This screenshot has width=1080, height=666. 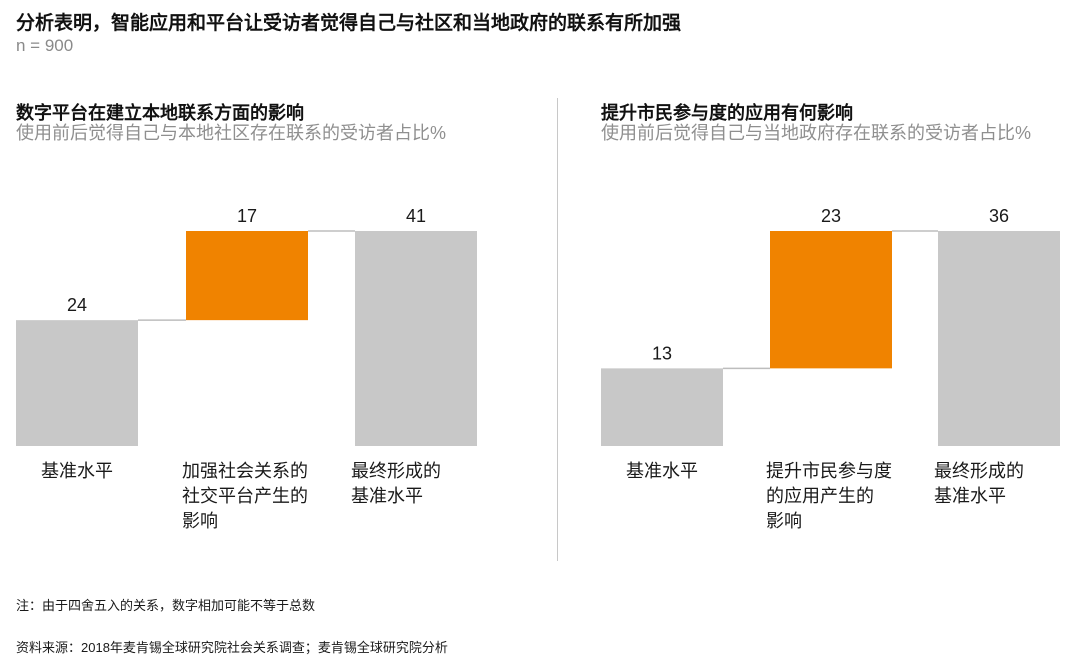 I want to click on category-label-line: 的应用产生的, so click(x=820, y=496).